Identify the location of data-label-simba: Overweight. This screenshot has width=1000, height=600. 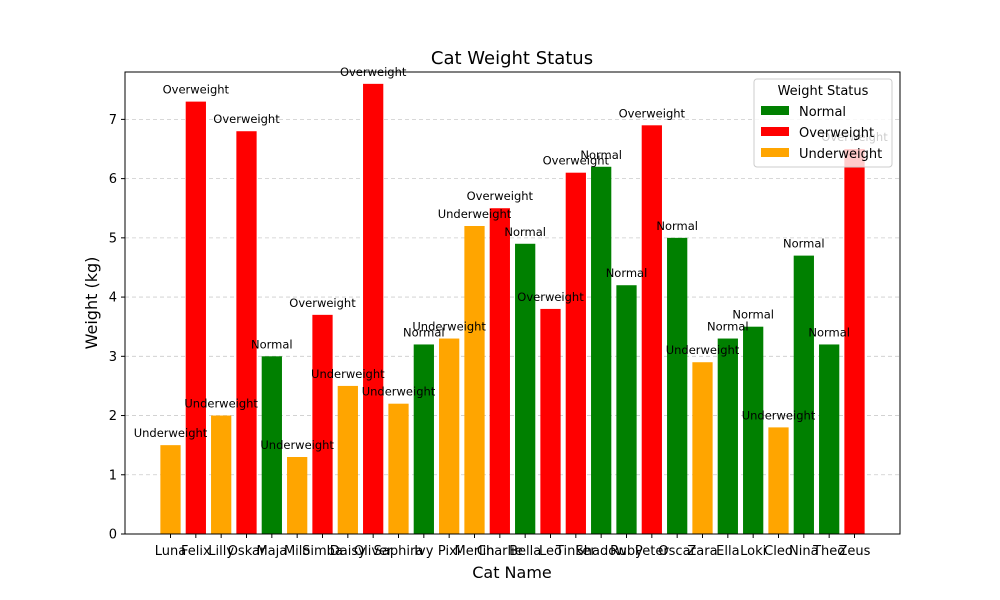
(322, 303).